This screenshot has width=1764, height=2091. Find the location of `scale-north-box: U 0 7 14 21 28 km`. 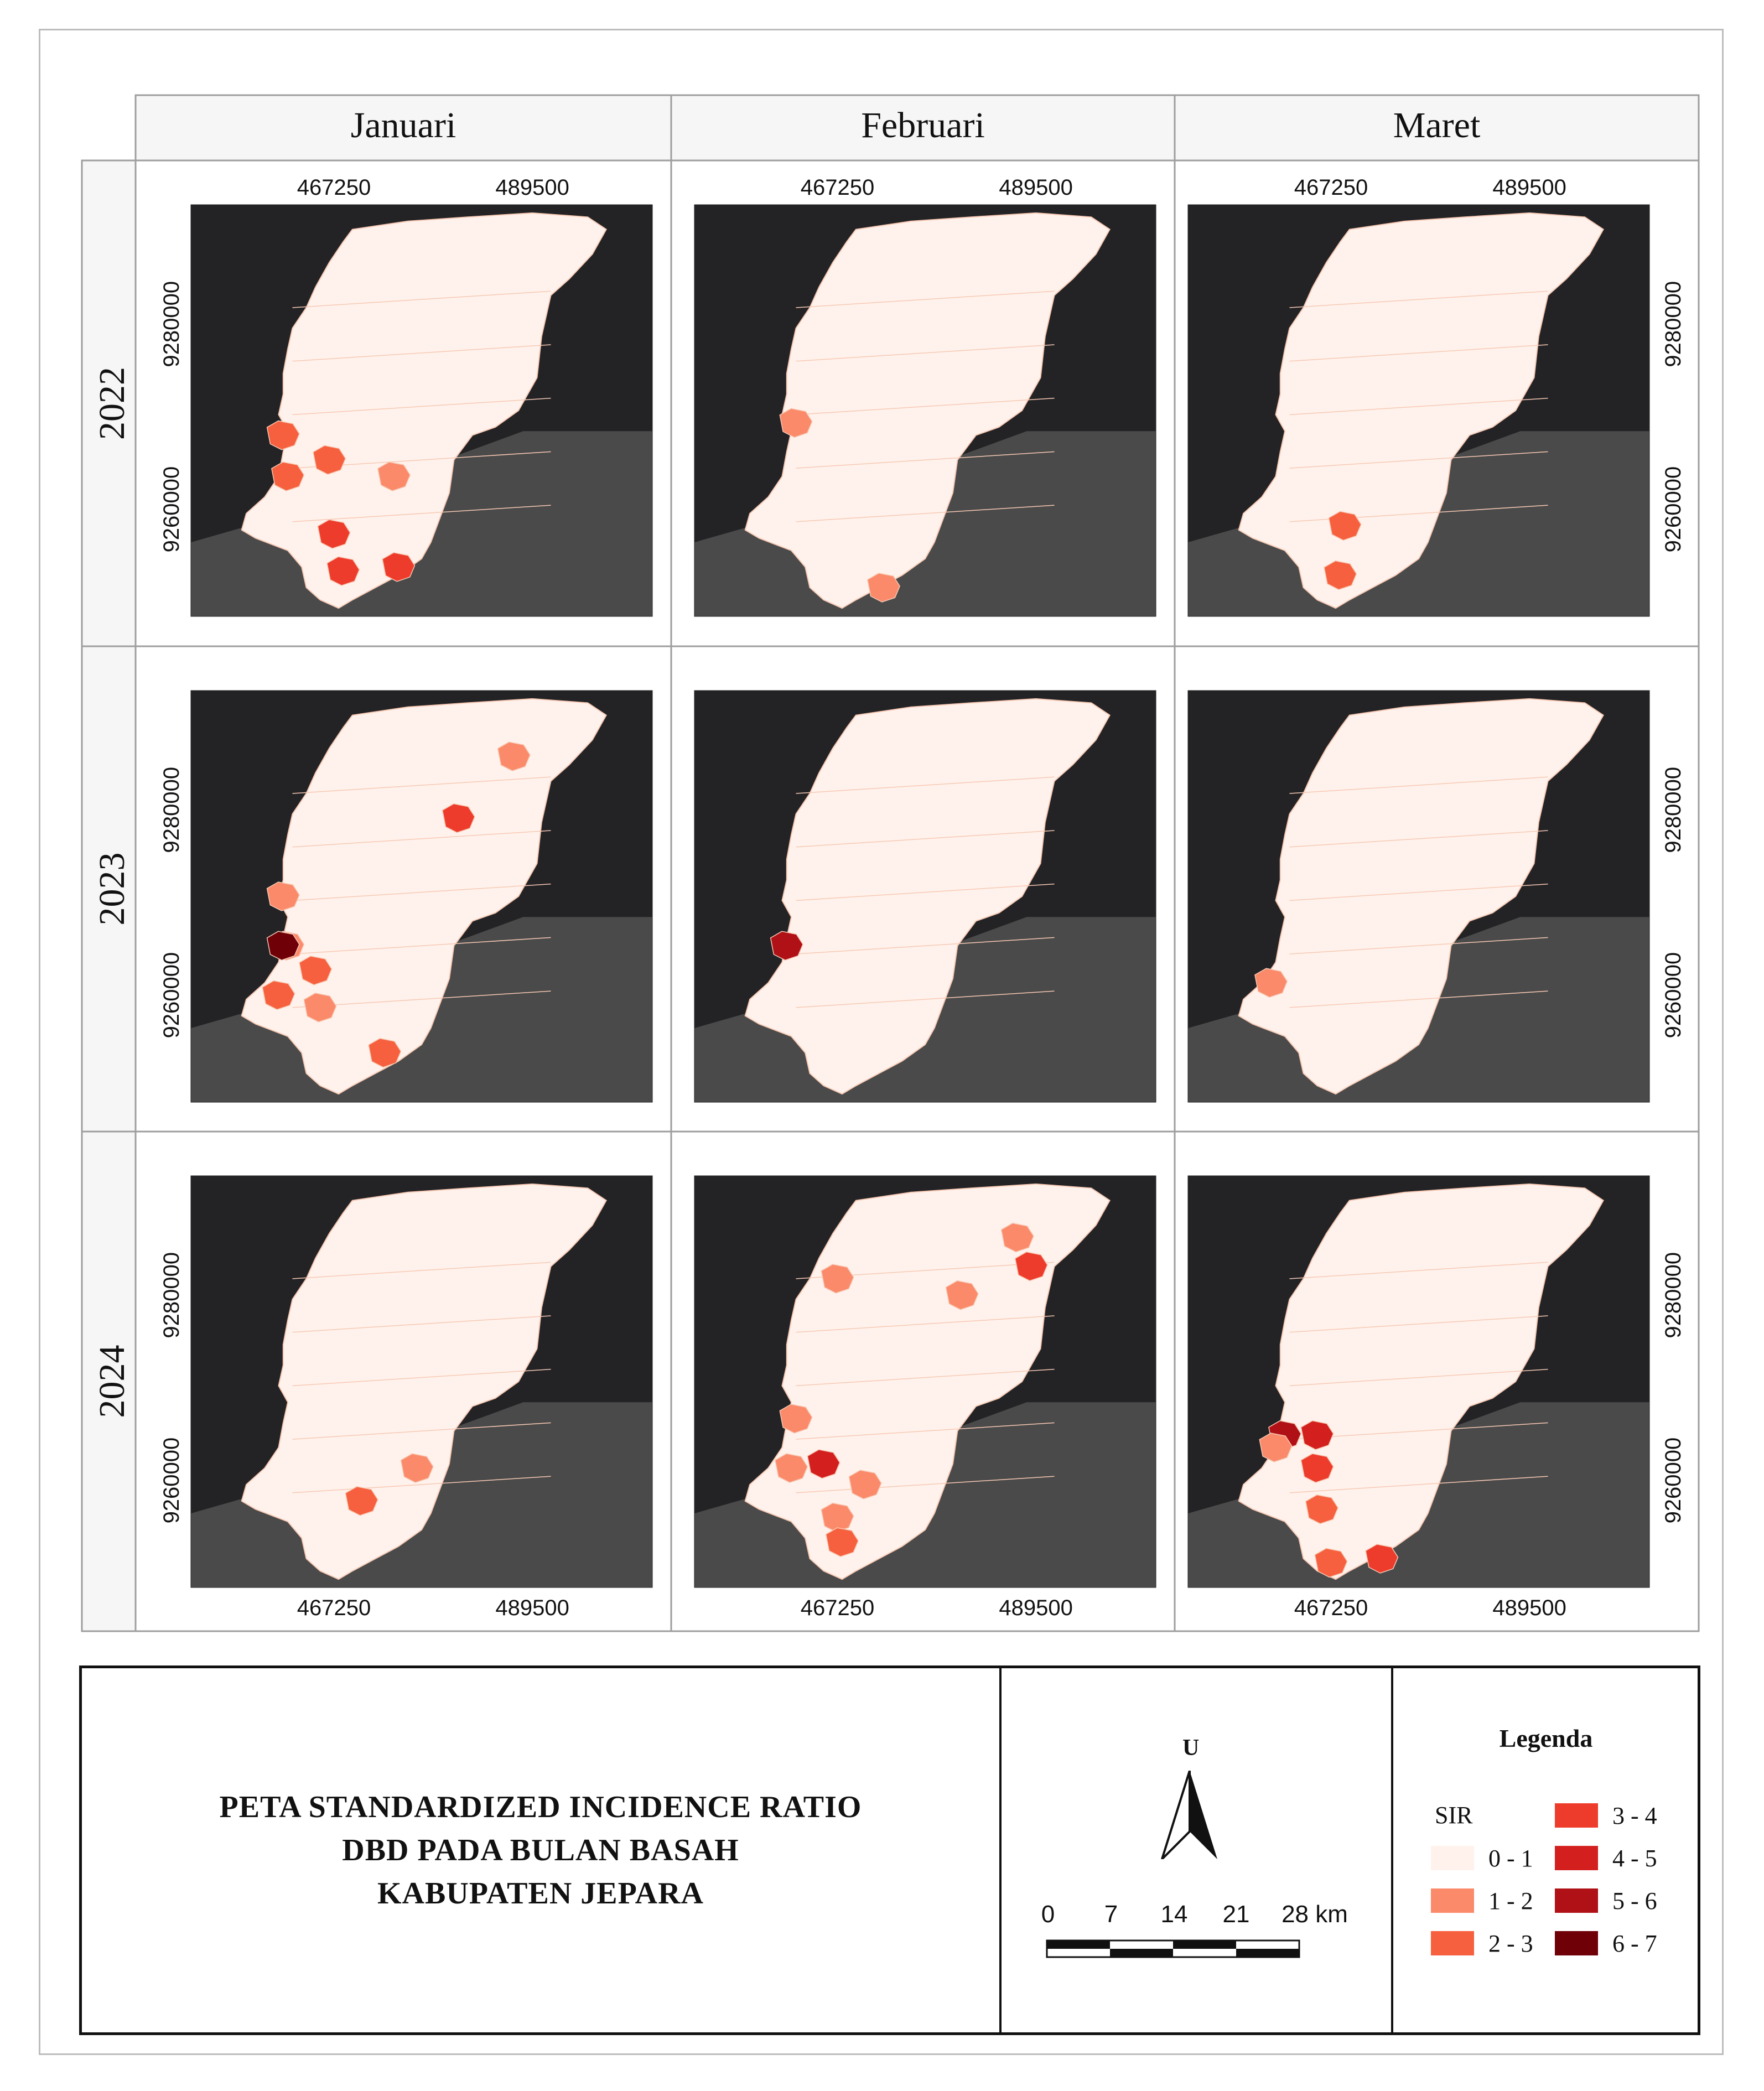

scale-north-box: U 0 7 14 21 28 km is located at coordinates (1197, 1850).